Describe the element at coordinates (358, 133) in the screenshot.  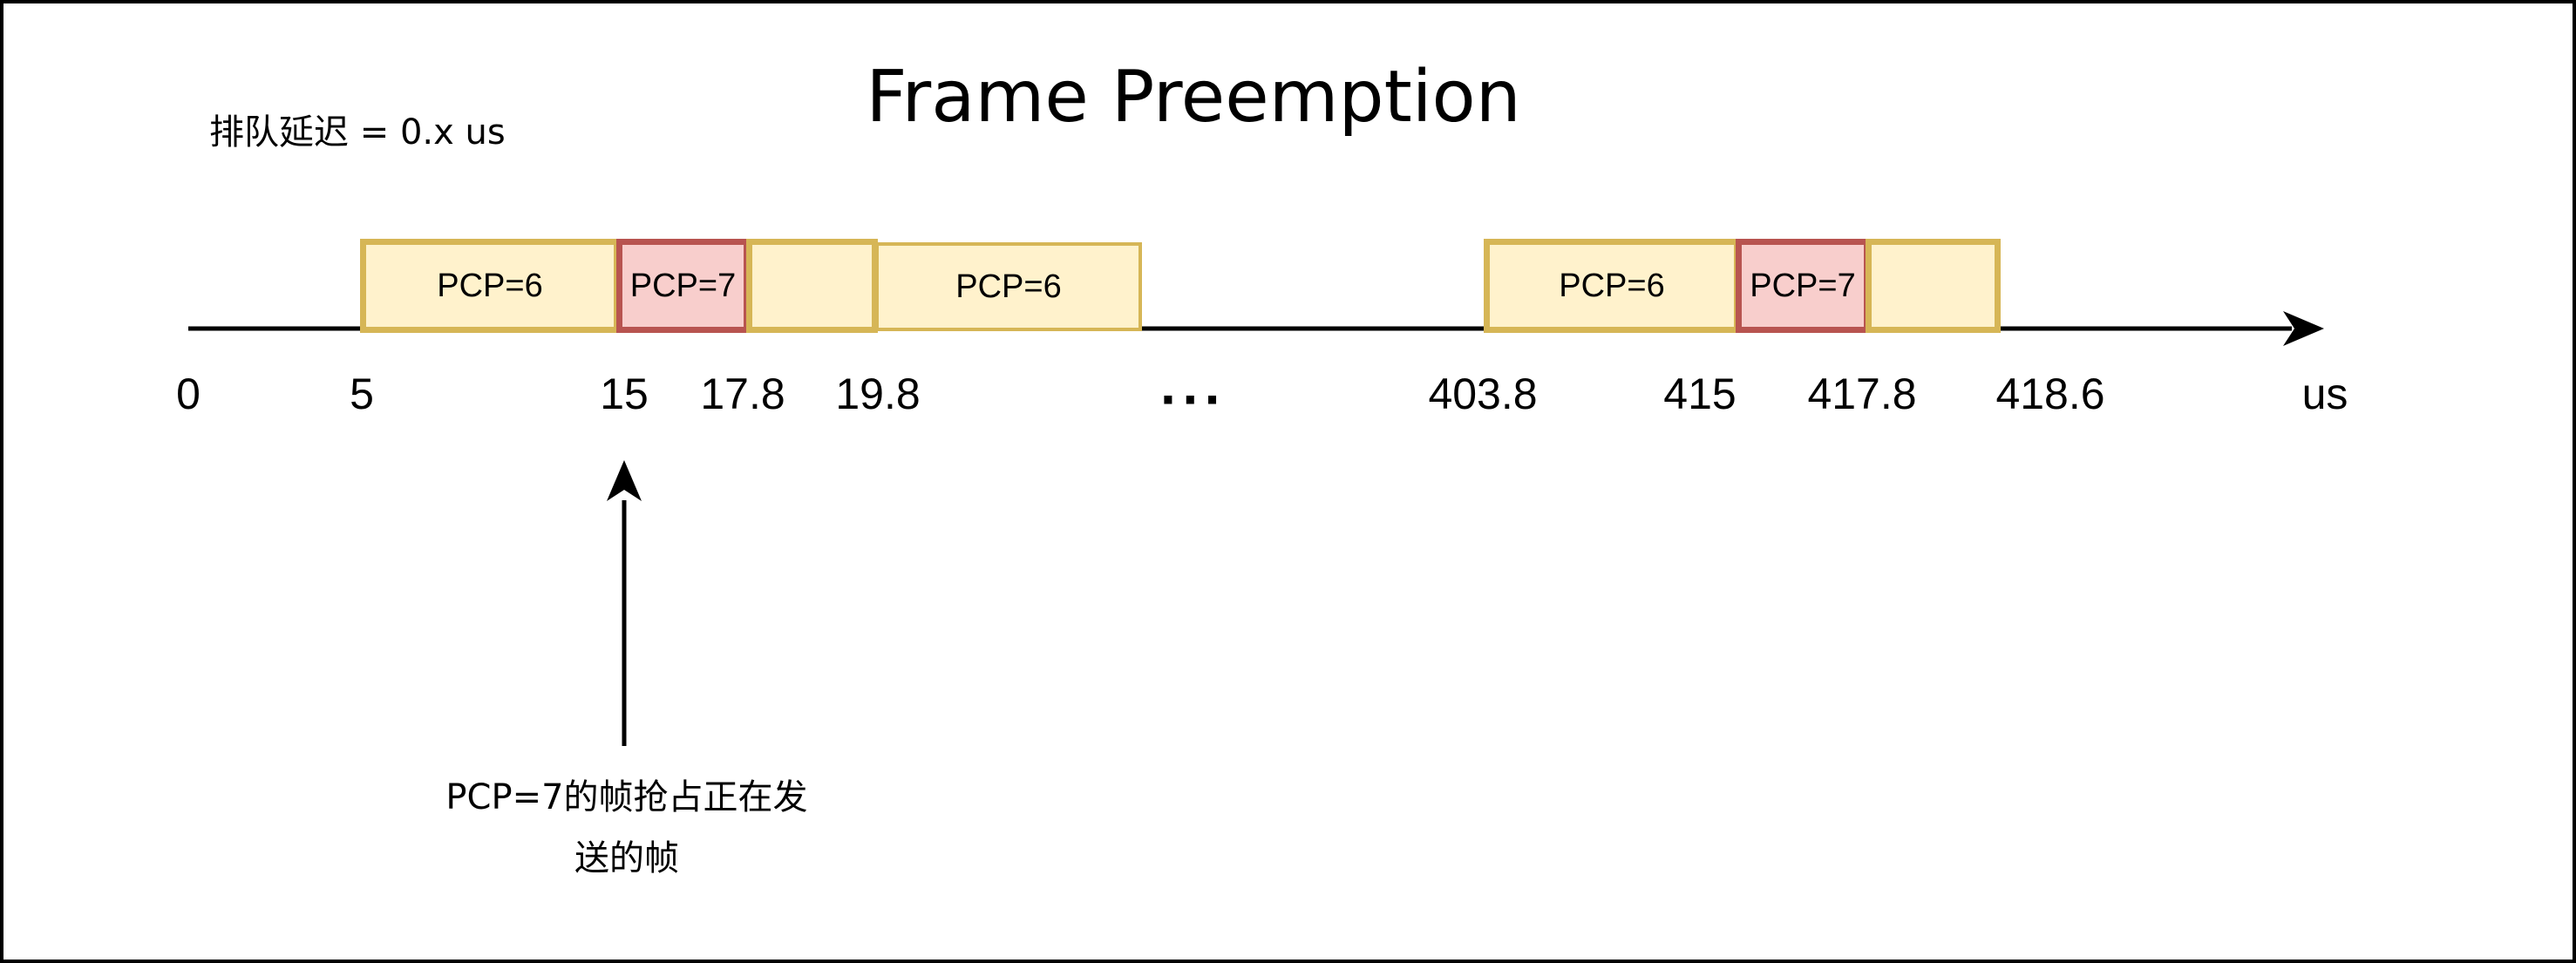
I see `queue-delay-label: 排队延迟 = 0.x us` at that location.